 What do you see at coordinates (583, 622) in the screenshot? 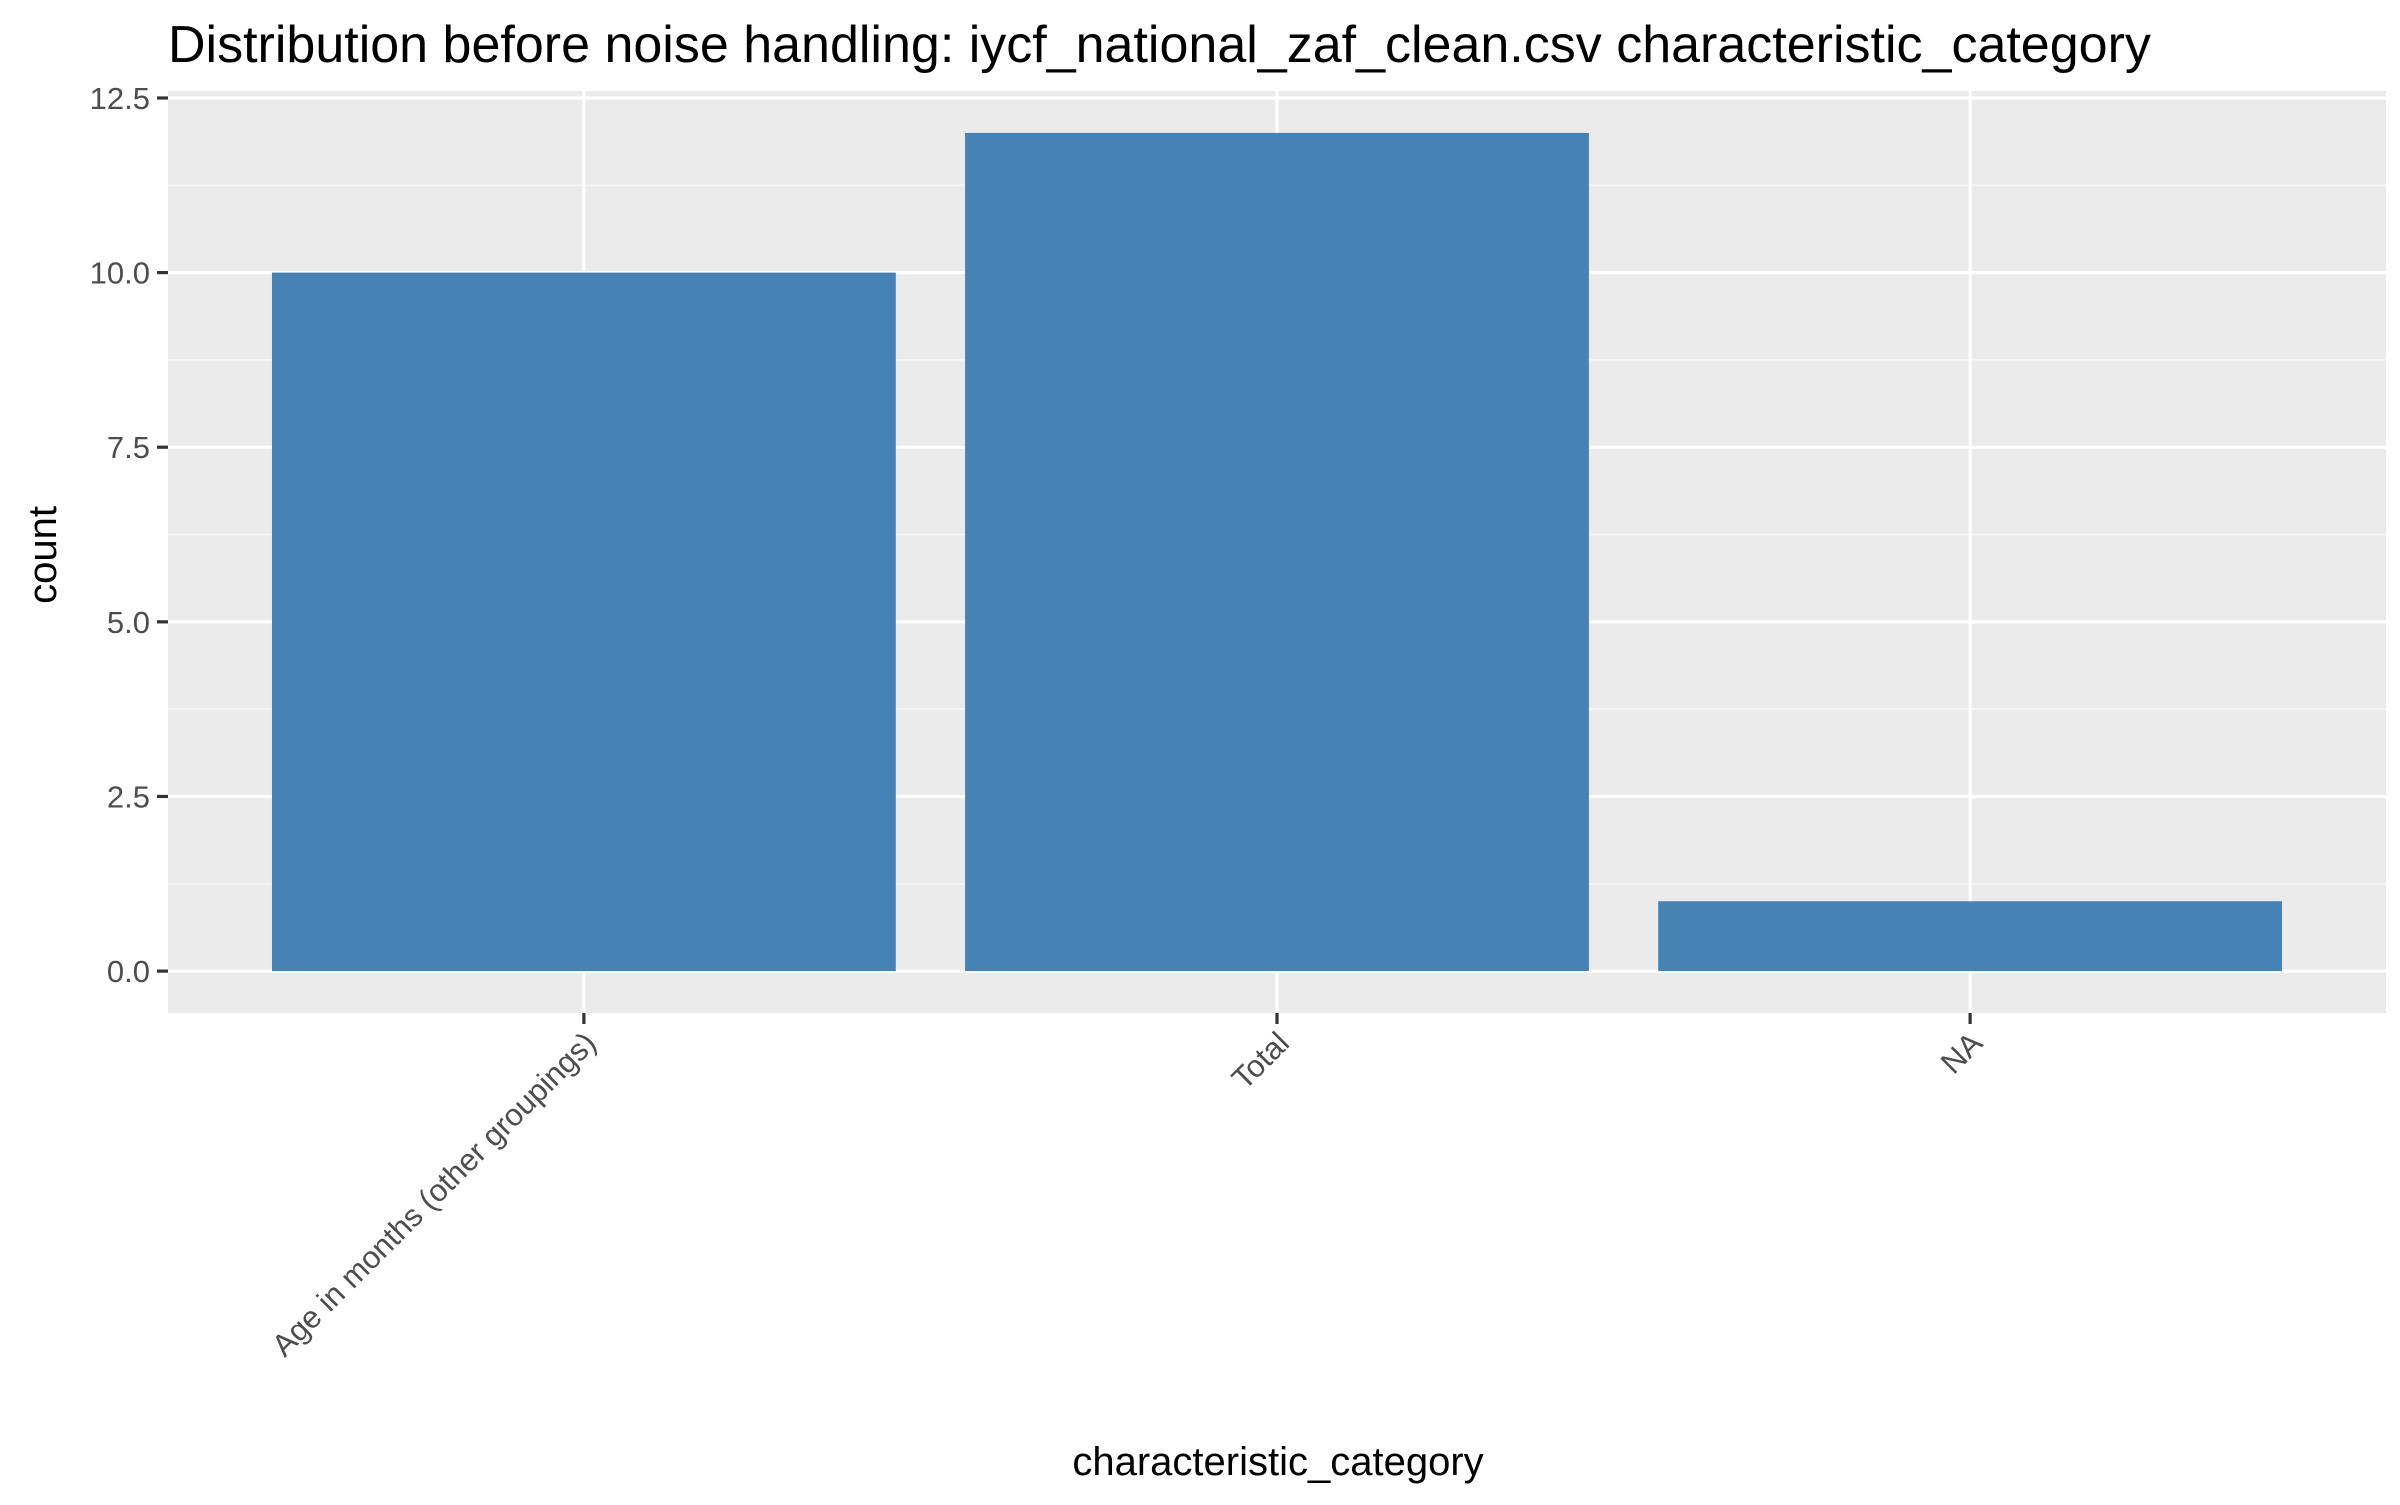
I see `bar-age-in-months-other-groupings` at bounding box center [583, 622].